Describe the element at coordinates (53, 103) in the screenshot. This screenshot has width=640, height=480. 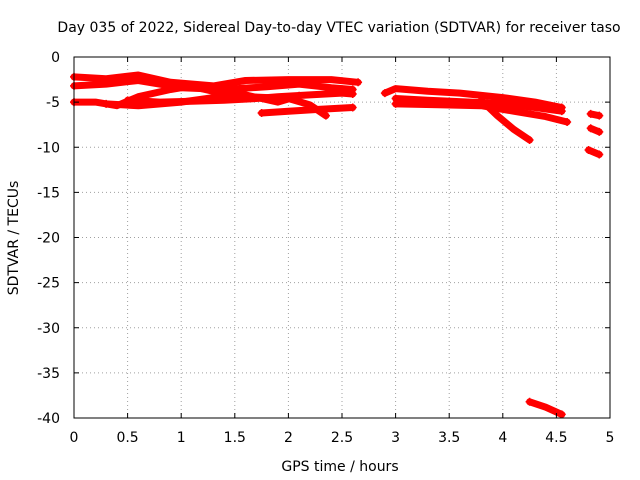
I see `y-tick-label: -5` at that location.